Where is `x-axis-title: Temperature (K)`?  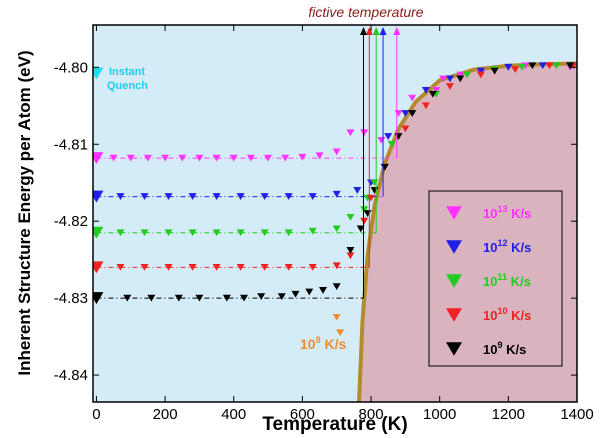
x-axis-title: Temperature (K) is located at coordinates (334, 424).